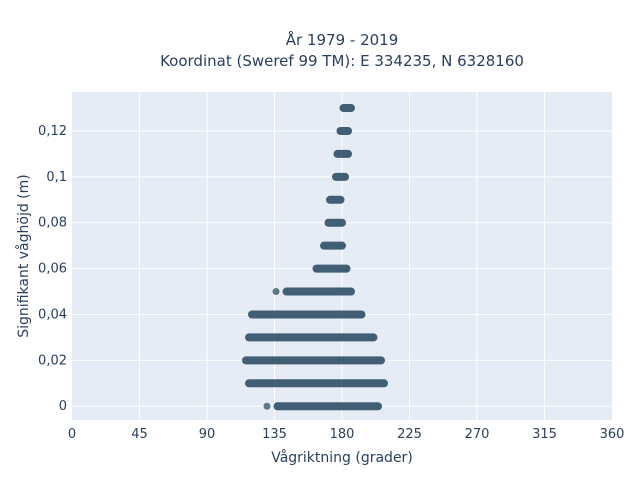 The height and width of the screenshot is (480, 640). I want to click on y-tick-label: 0,08, so click(52, 223).